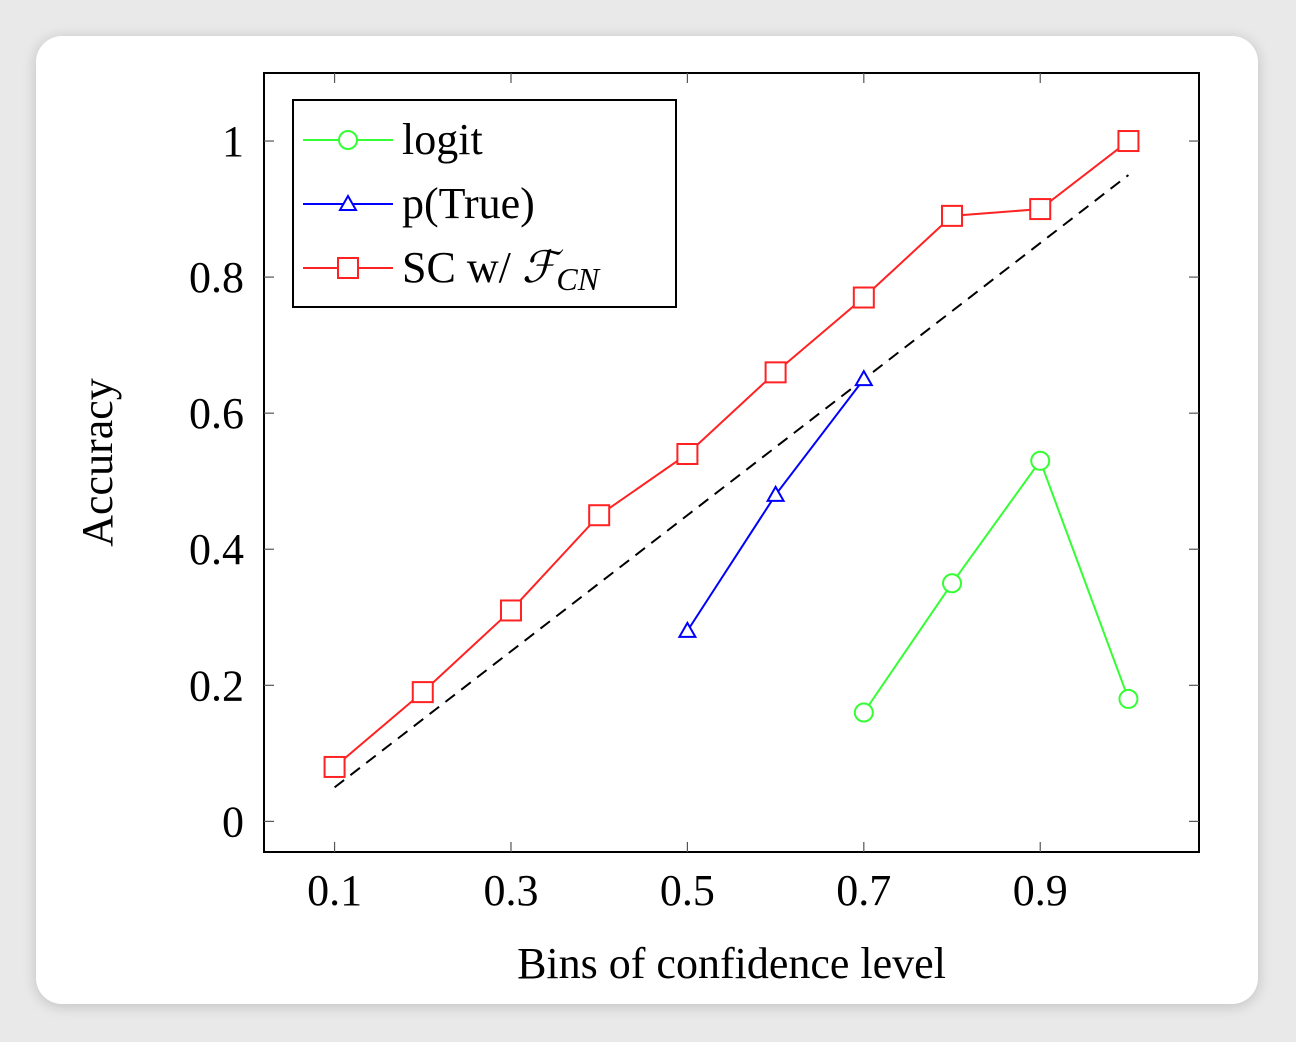 The image size is (1296, 1042). I want to click on y-tick-label: 0.4, so click(216, 549).